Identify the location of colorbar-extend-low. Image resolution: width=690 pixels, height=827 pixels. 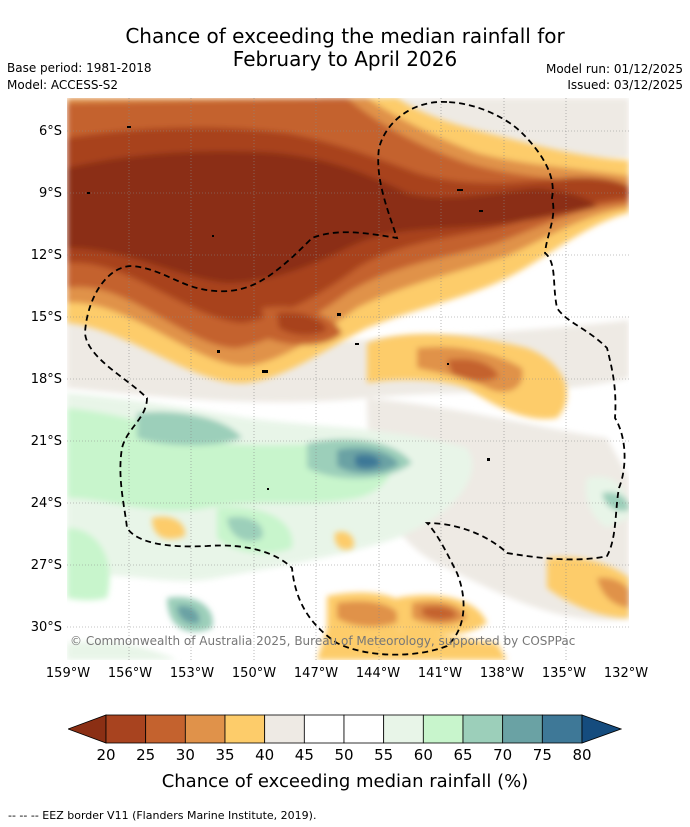
(87, 729).